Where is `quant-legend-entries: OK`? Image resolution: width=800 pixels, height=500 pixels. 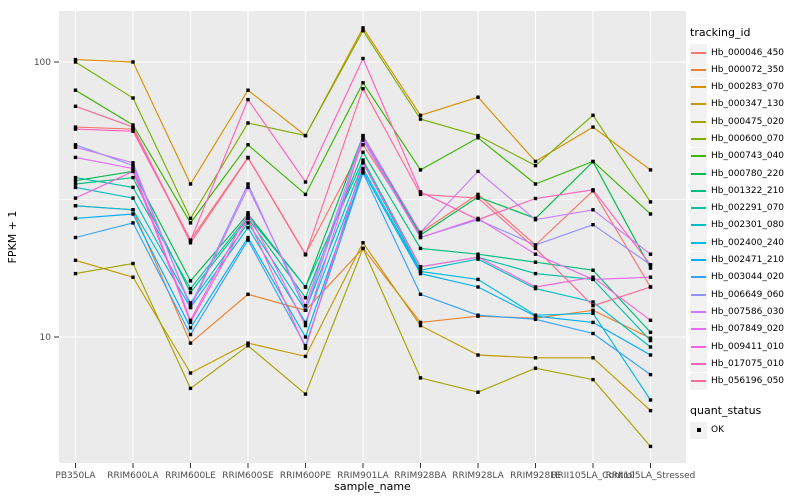
quant-legend-entries: OK is located at coordinates (744, 430).